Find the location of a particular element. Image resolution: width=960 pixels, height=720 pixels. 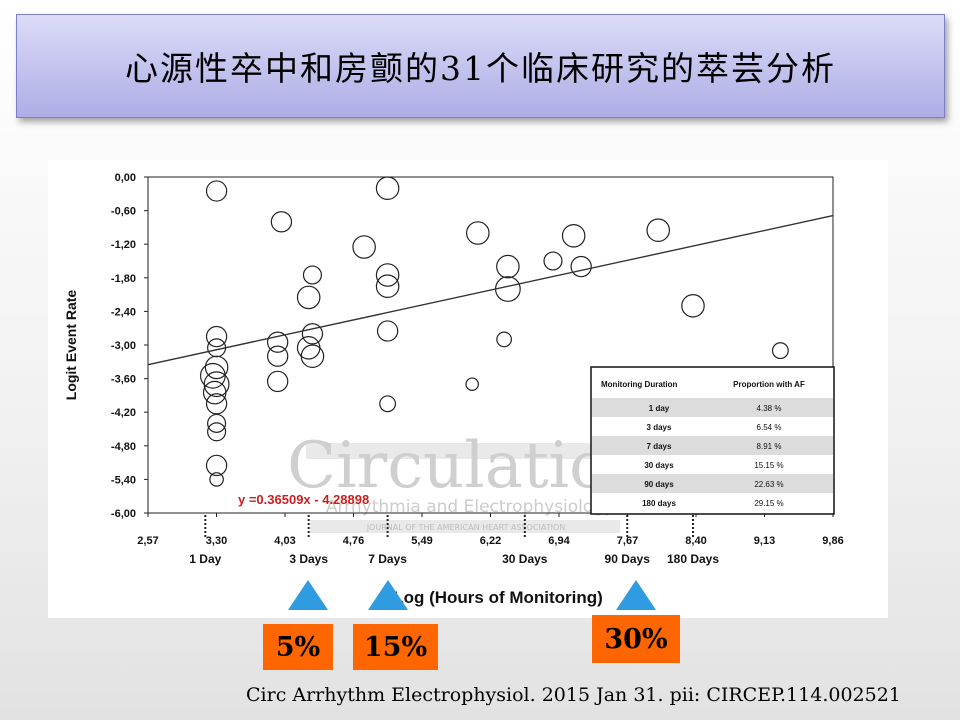

table-header: Proportion with AF is located at coordinates (769, 384).